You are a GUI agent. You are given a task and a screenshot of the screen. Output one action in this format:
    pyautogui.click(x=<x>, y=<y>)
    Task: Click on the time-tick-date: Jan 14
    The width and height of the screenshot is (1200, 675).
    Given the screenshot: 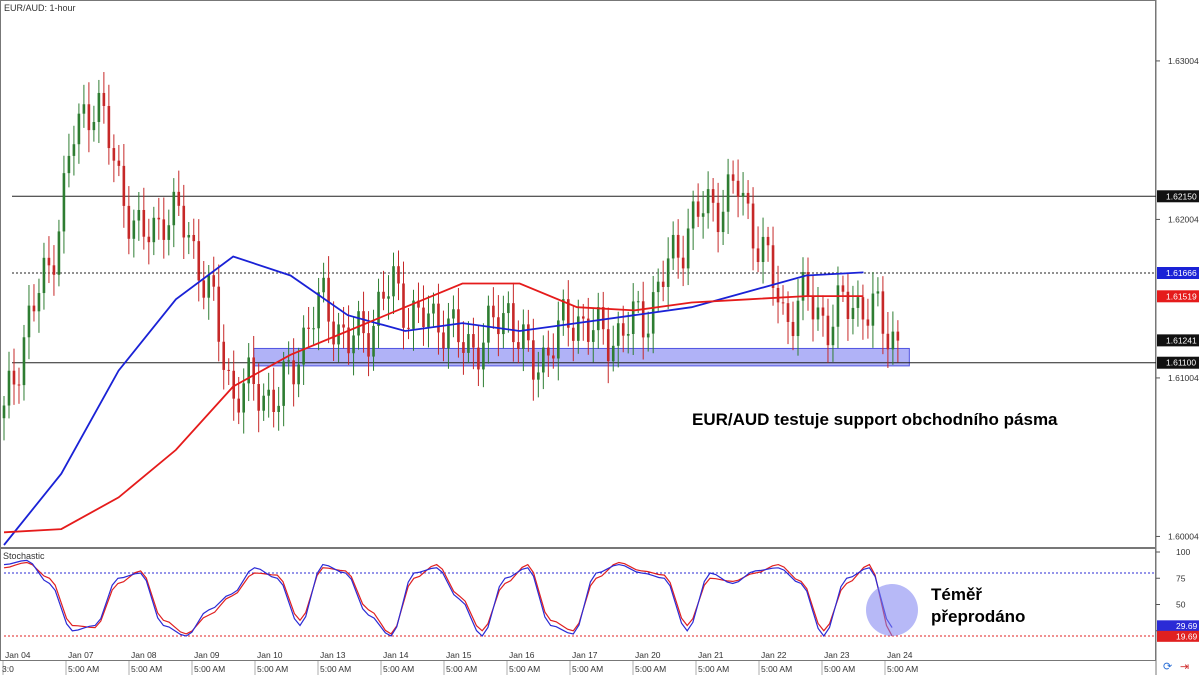 What is the action you would take?
    pyautogui.click(x=396, y=655)
    